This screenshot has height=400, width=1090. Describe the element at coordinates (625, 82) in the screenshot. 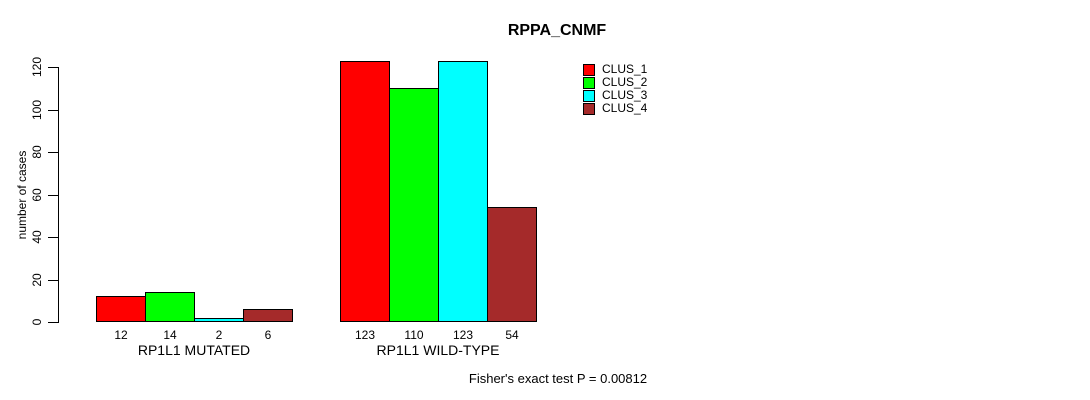

I see `legend-label: CLUS_2` at that location.